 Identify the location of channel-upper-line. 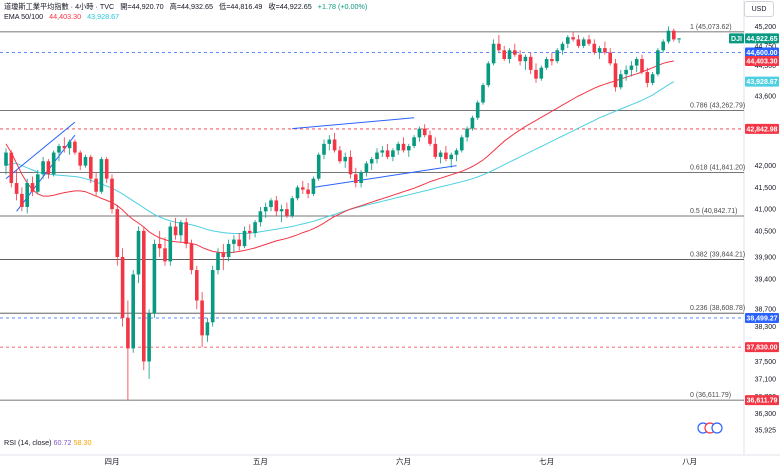
(40, 150).